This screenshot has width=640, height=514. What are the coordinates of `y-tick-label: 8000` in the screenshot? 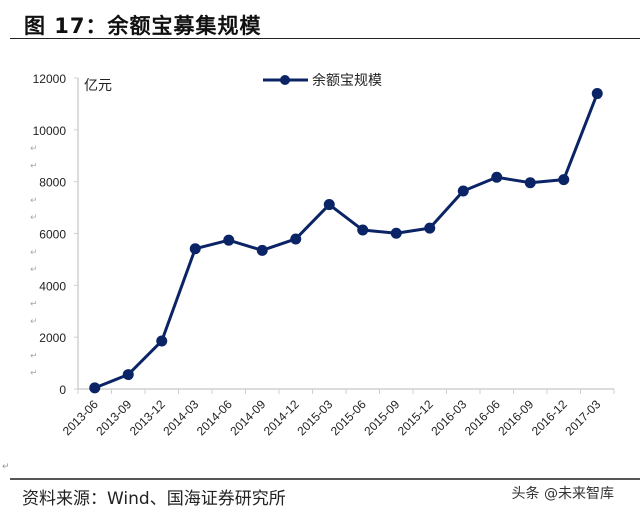 It's located at (52, 183).